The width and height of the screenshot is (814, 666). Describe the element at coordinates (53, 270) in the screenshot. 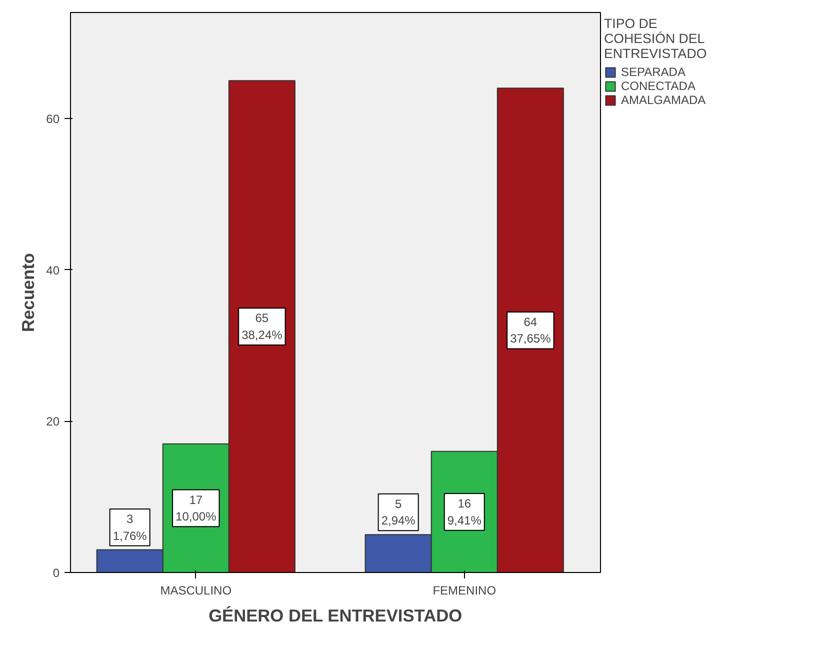

I see `y-tick-label: 40` at that location.